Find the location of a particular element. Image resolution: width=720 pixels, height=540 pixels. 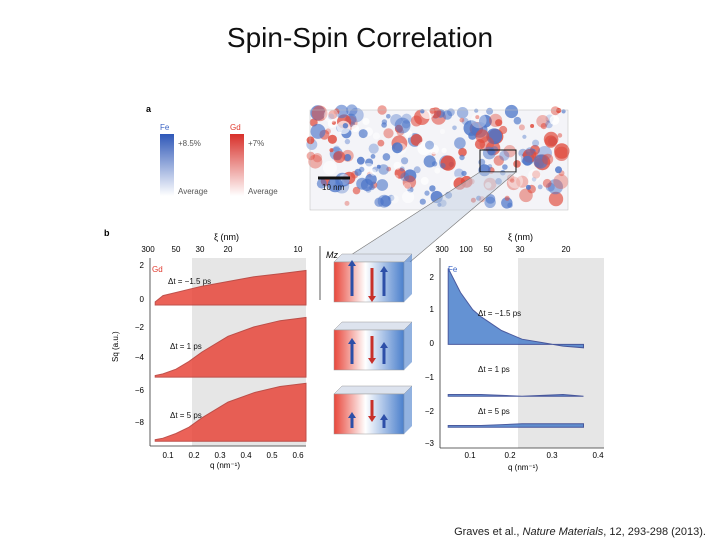

fe-x-tick: 0.3 is located at coordinates (552, 455).